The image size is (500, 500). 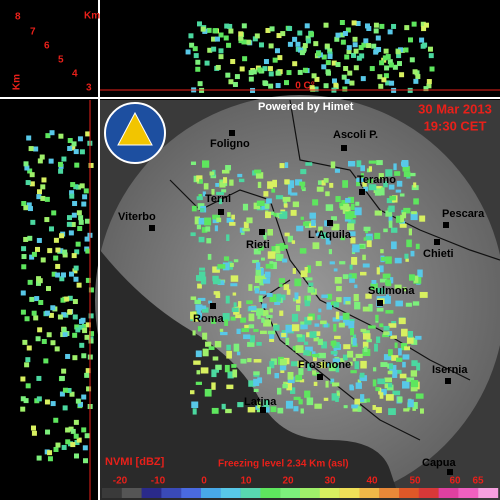 What do you see at coordinates (17, 82) in the screenshot?
I see `height-unit: Km` at bounding box center [17, 82].